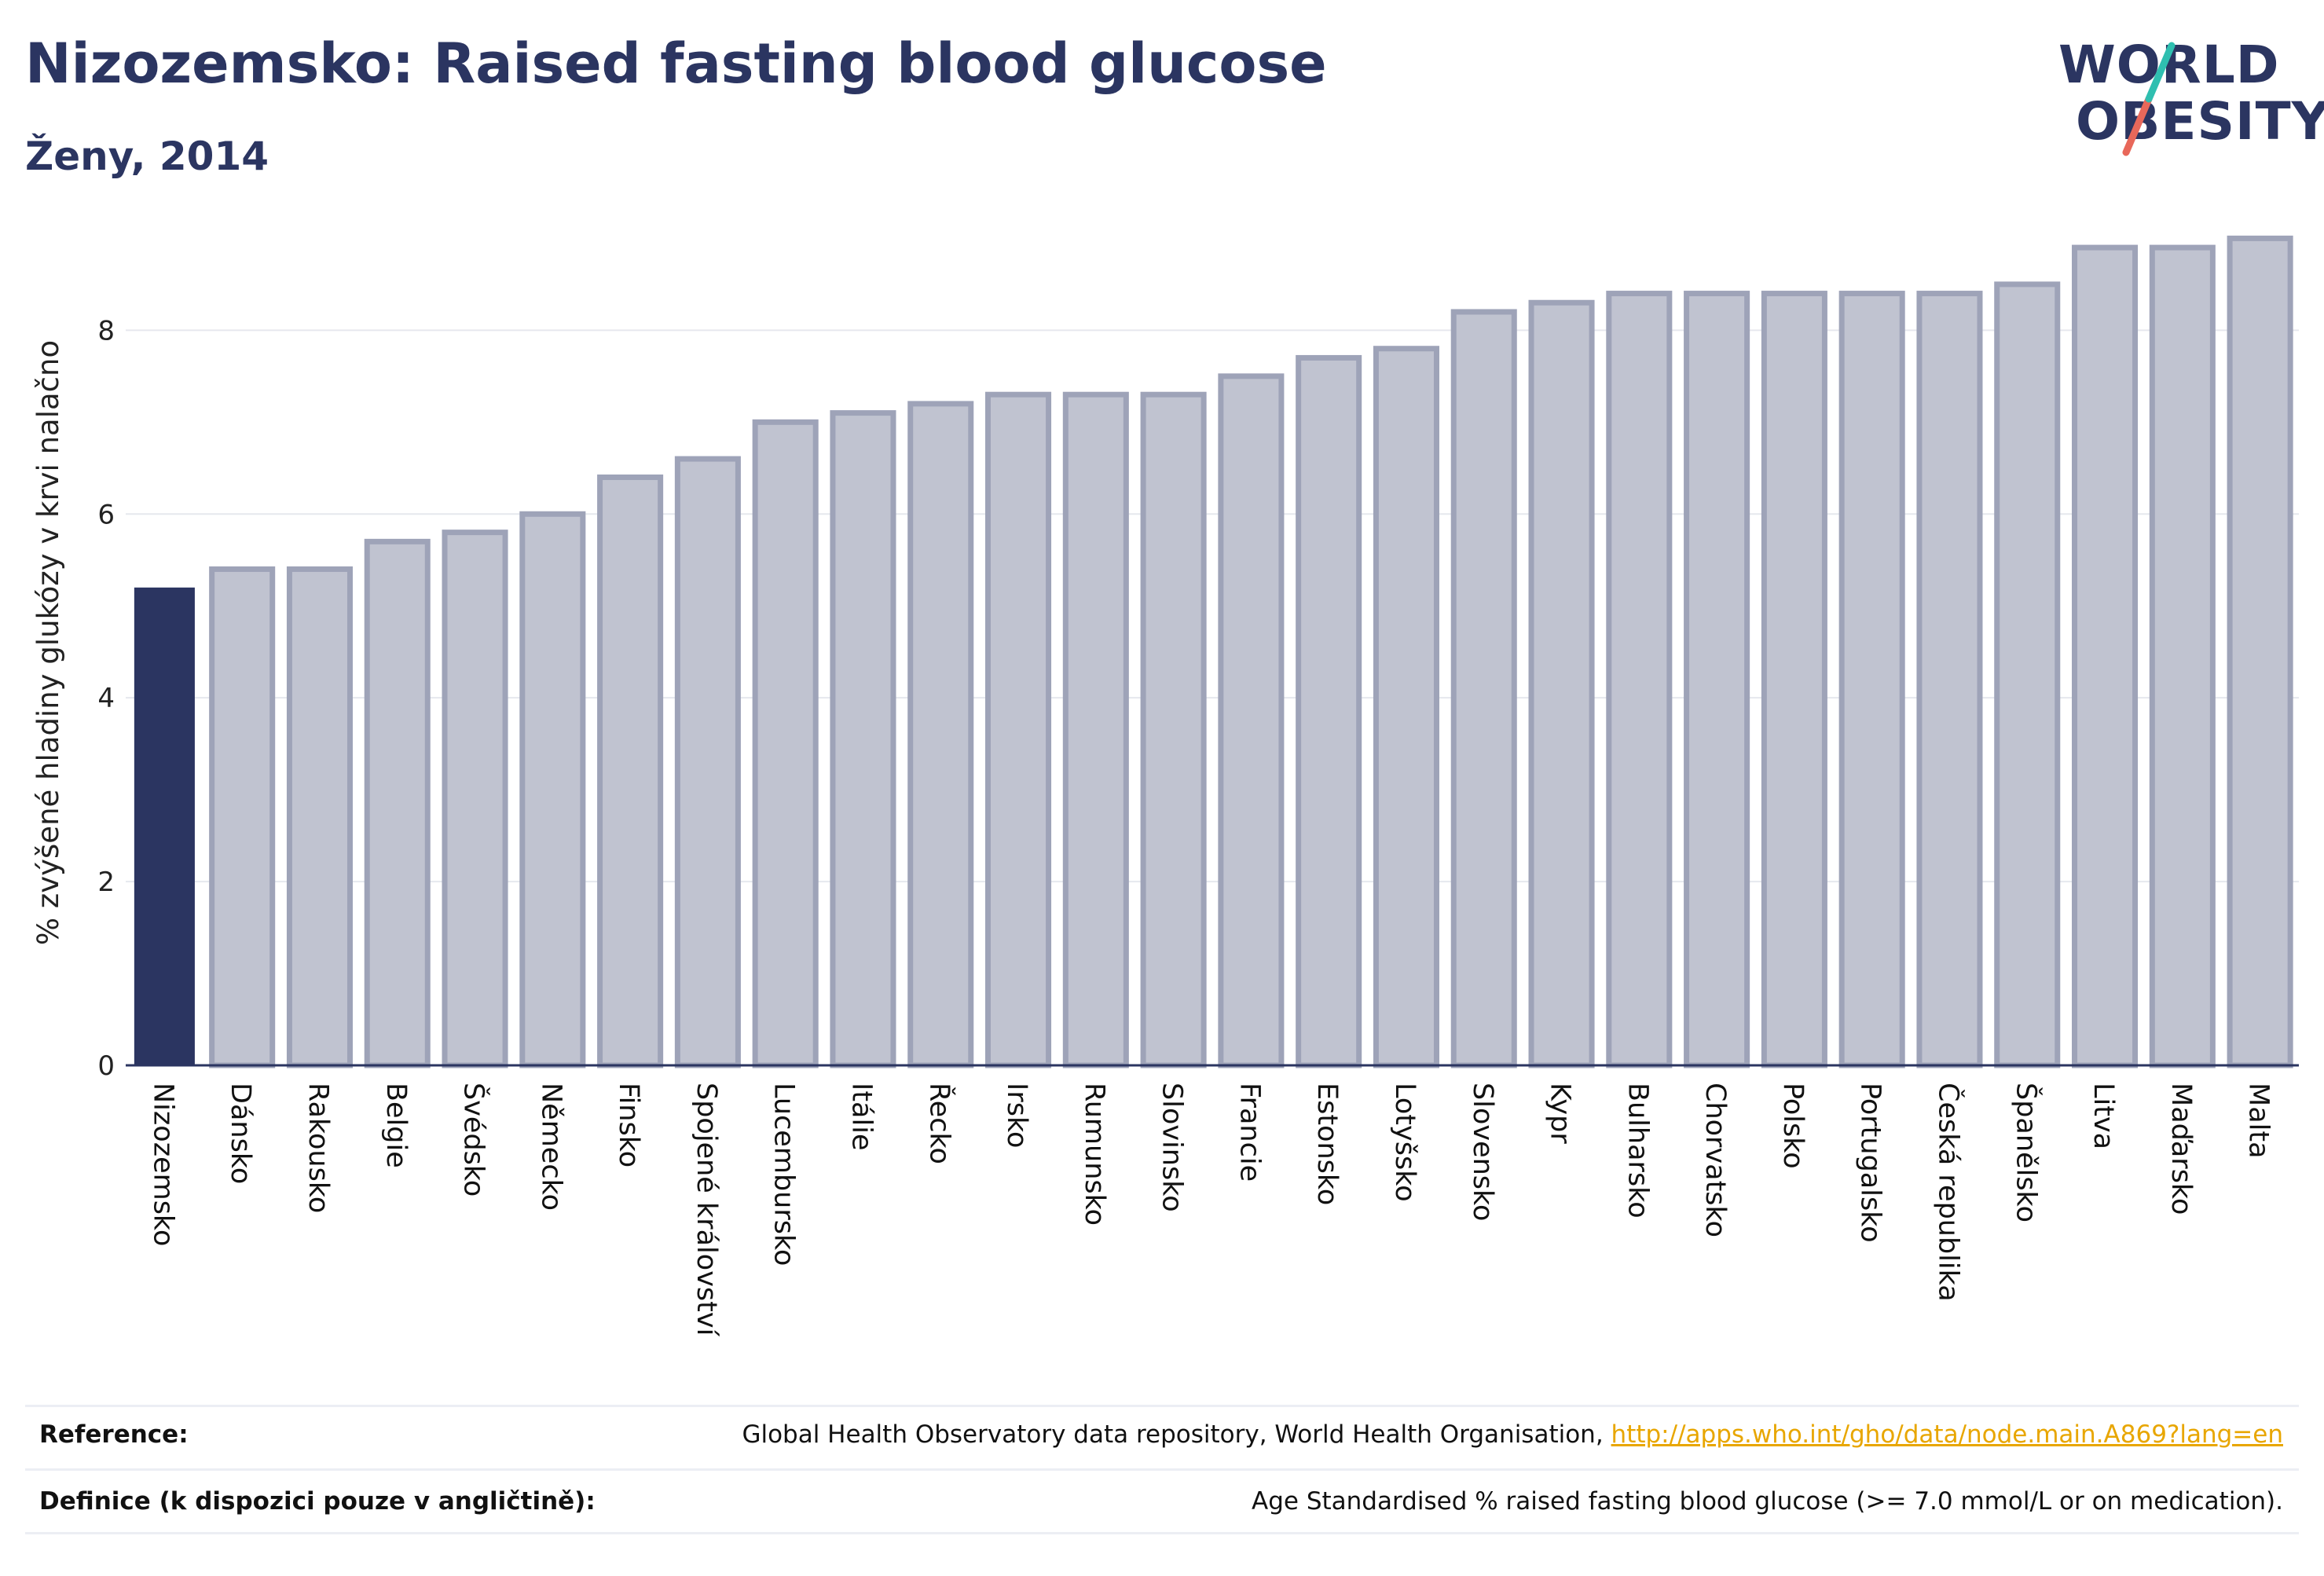  What do you see at coordinates (1793, 1126) in the screenshot?
I see `x-tick-label: Polsko` at bounding box center [1793, 1126].